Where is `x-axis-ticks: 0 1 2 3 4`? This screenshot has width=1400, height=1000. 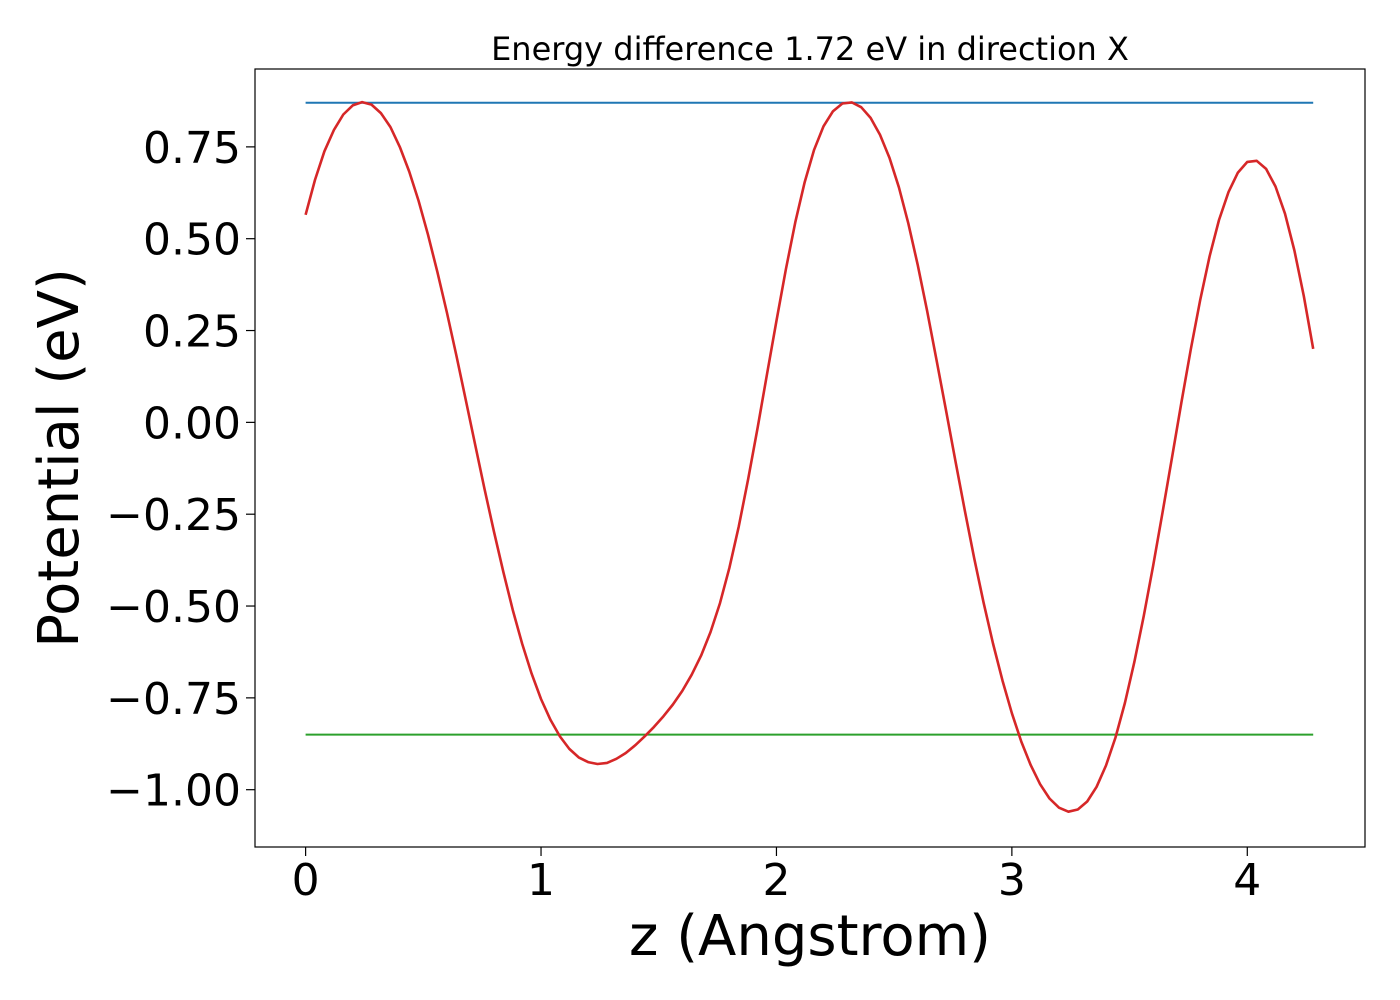 x-axis-ticks: 0 1 2 3 4 is located at coordinates (776, 876).